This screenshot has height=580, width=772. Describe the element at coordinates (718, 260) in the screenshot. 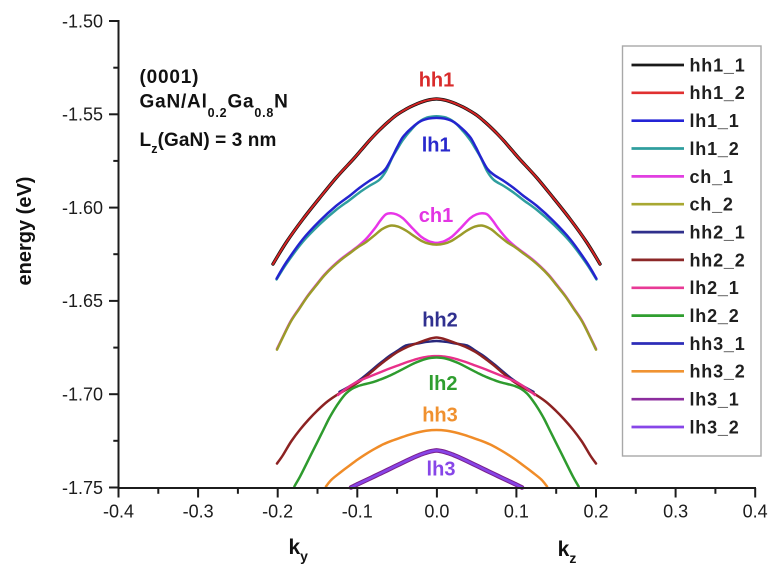

I see `svg-text: hh2_2` at that location.